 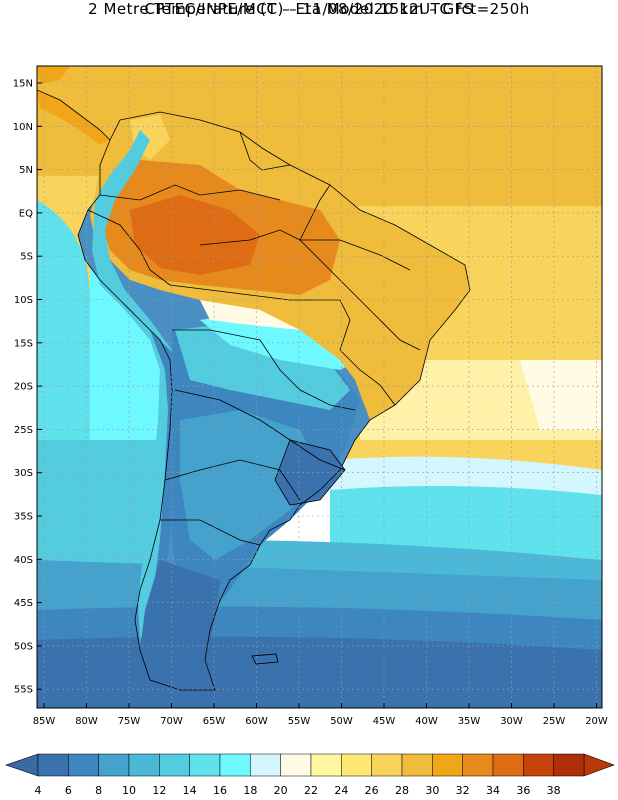 What do you see at coordinates (280, 340) in the screenshot?
I see `land-pantanal` at bounding box center [280, 340].